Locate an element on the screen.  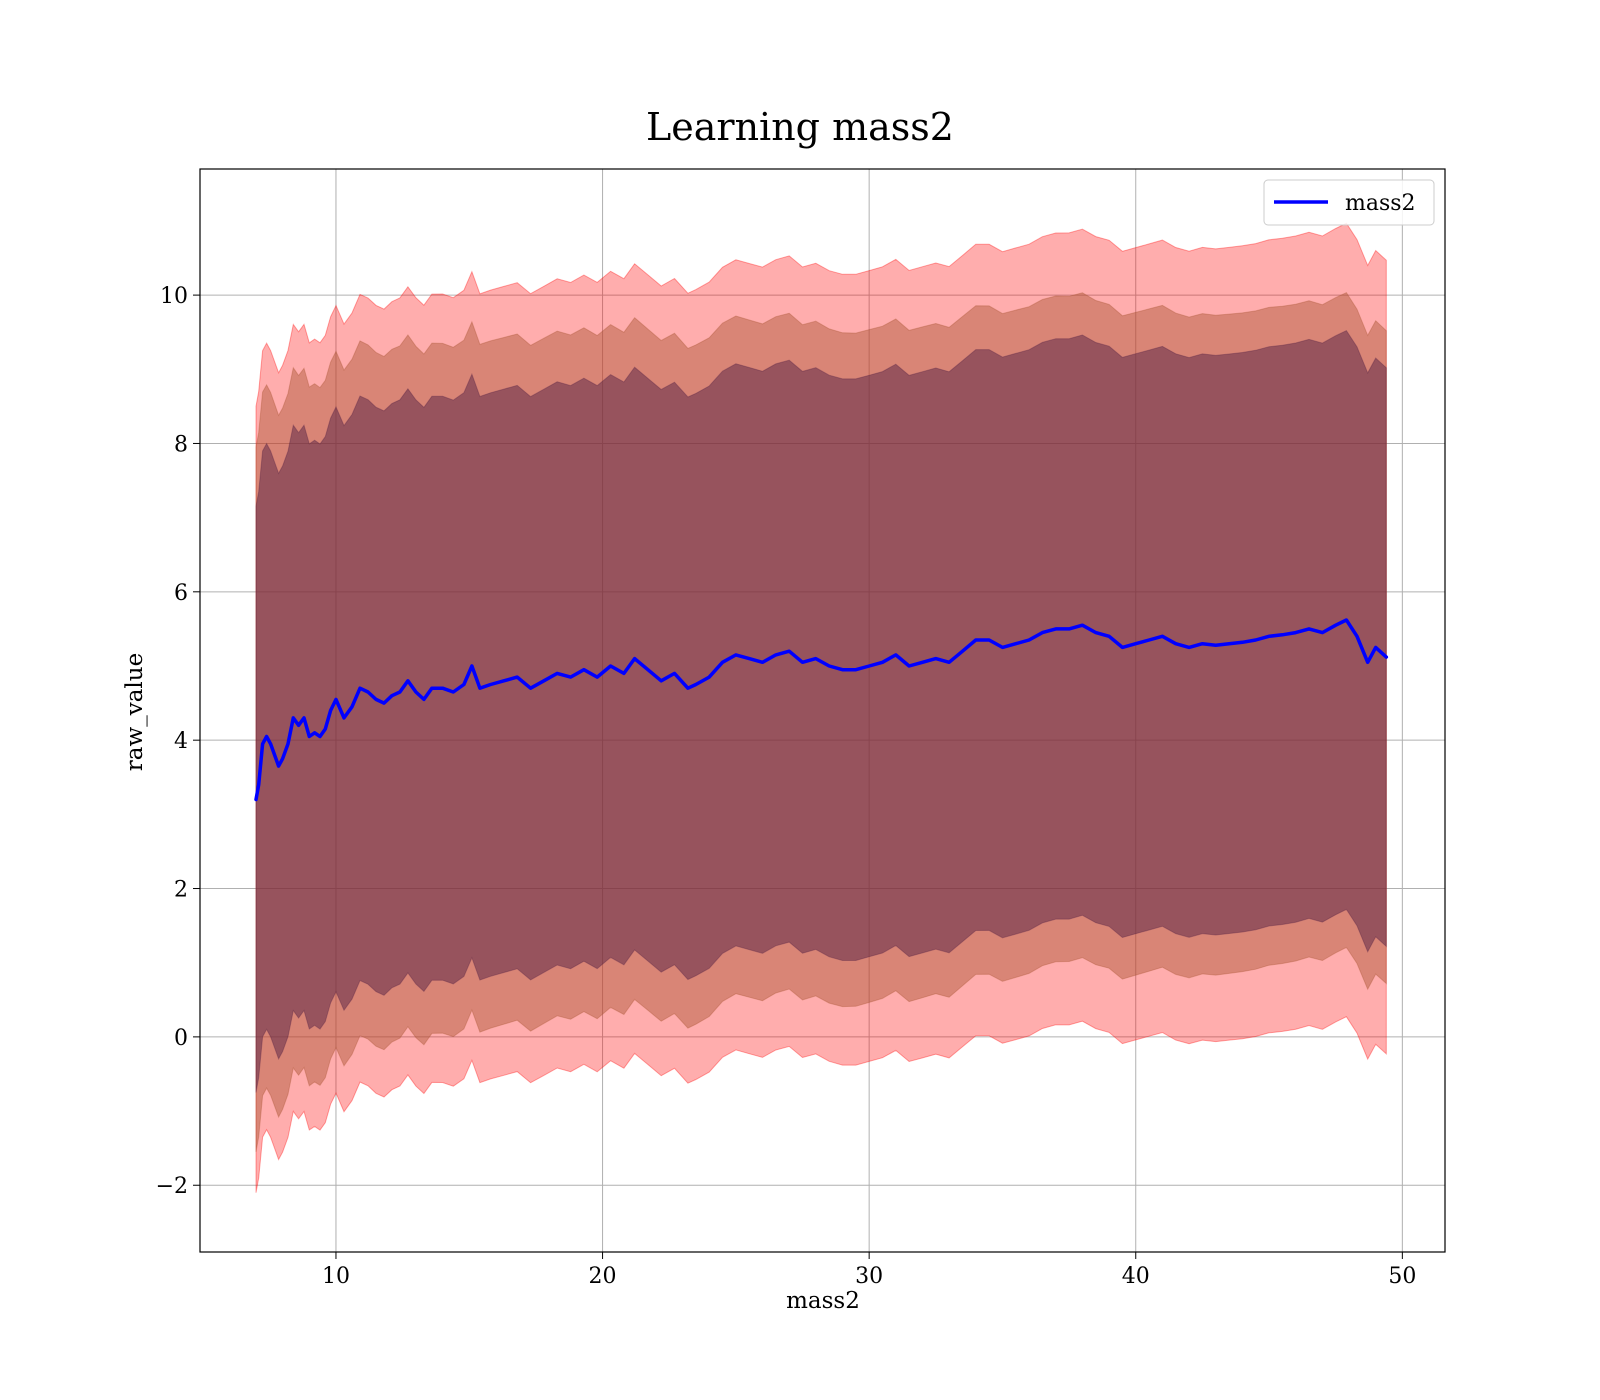
y-tick-label-1: 0 is located at coordinates (181, 1038).